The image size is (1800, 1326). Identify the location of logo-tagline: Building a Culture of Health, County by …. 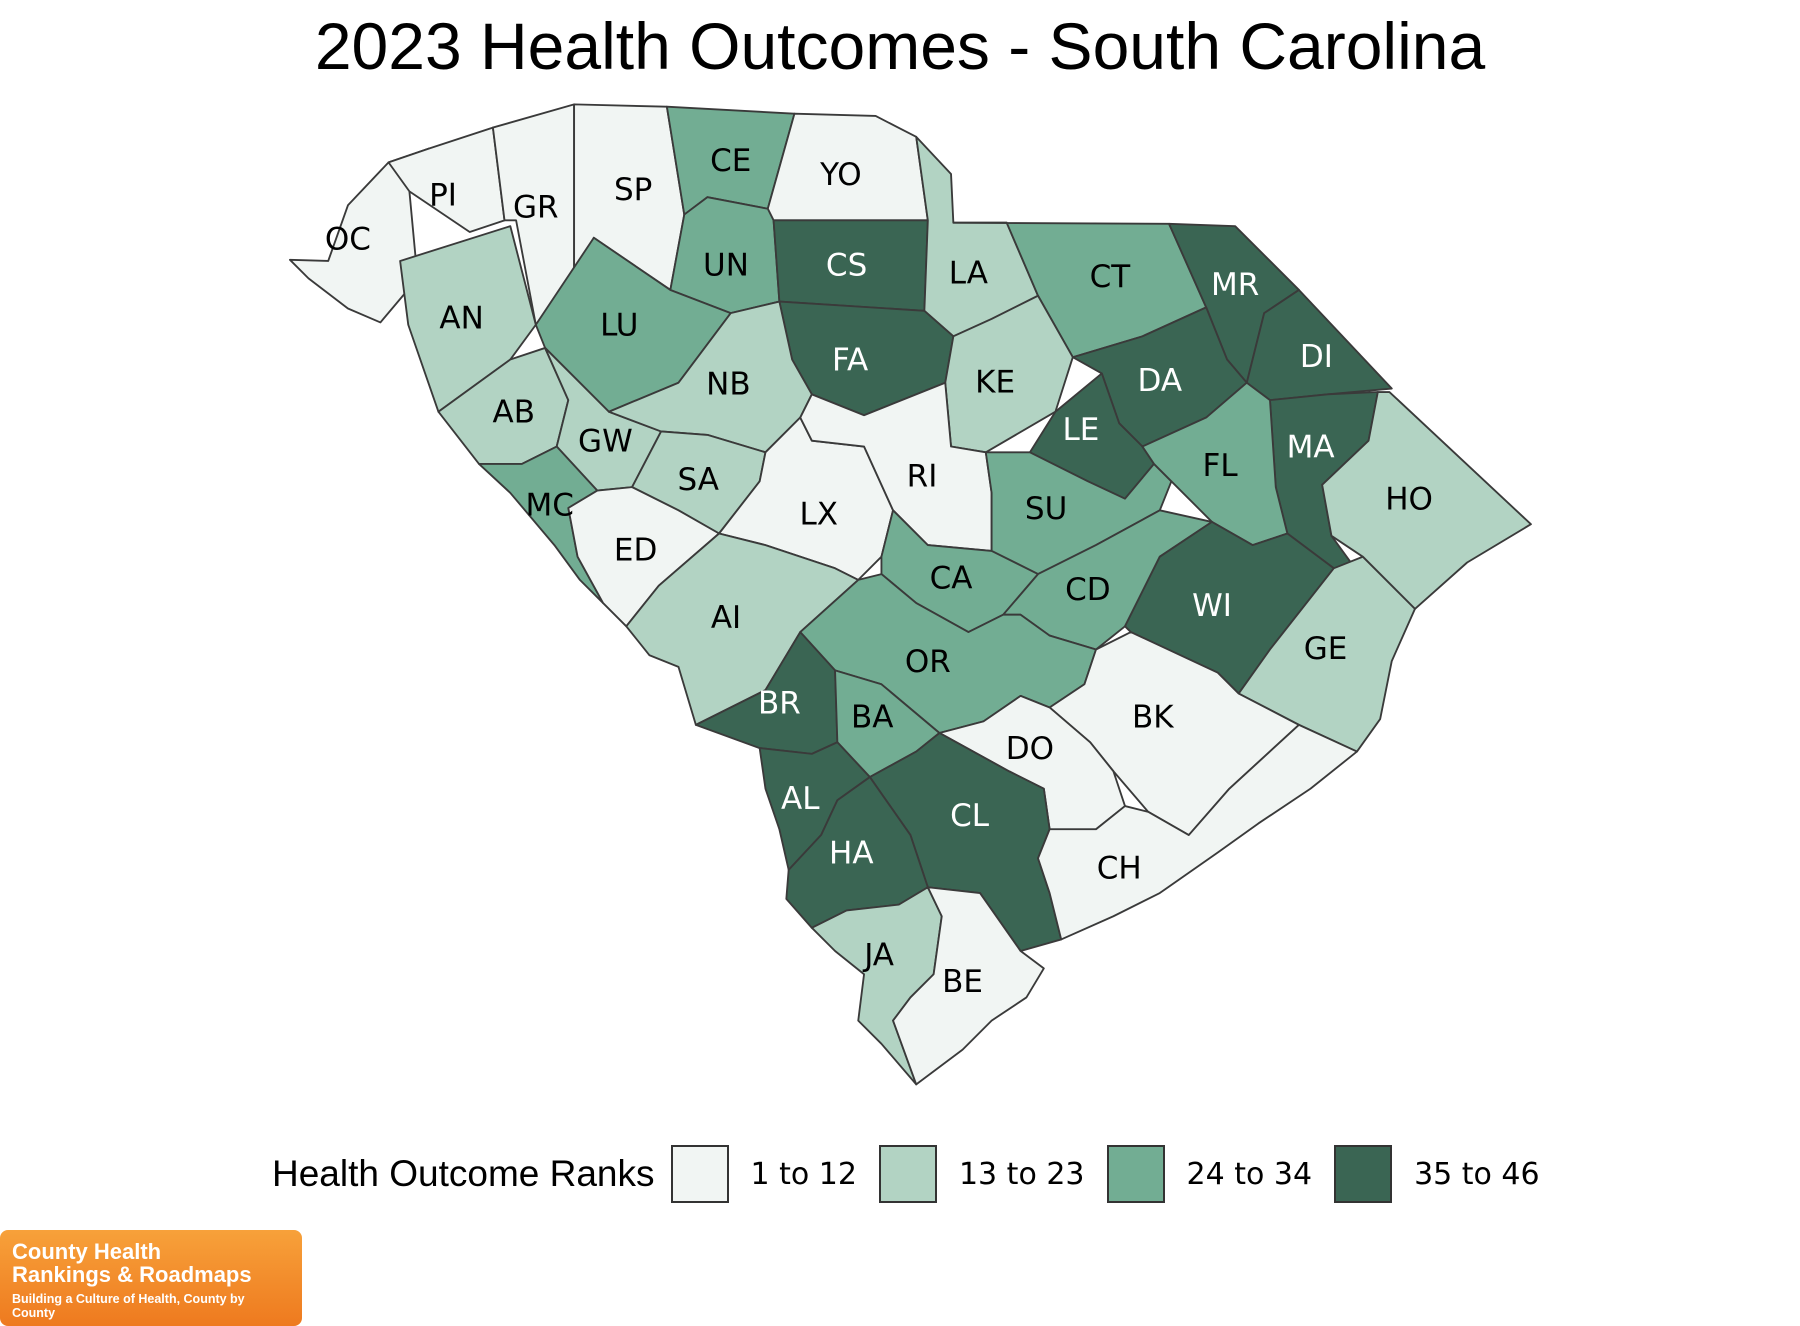
(128, 1306).